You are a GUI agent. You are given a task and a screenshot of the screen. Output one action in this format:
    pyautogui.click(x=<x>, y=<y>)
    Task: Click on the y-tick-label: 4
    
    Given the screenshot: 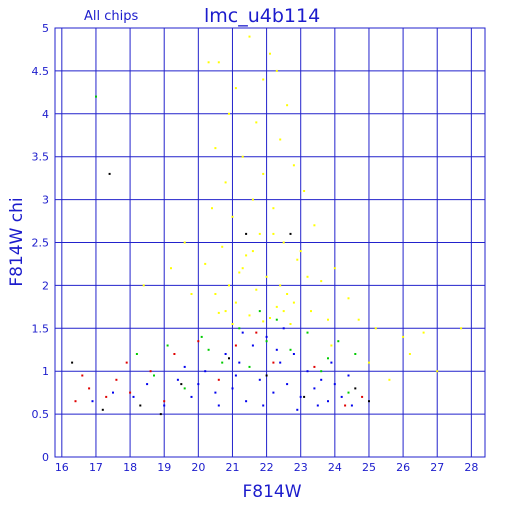 What is the action you would take?
    pyautogui.click(x=45, y=114)
    